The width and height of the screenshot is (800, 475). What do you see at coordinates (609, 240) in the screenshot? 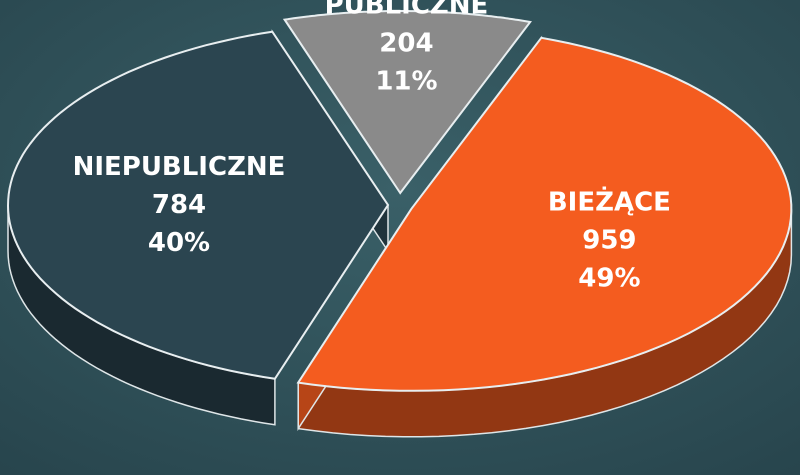
I see `slice-value: 959` at bounding box center [609, 240].